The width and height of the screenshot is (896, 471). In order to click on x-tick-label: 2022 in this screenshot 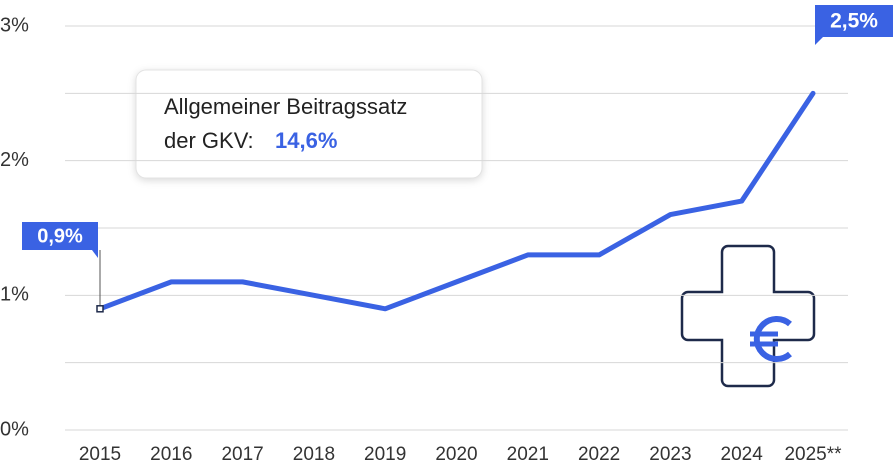, I will do `click(599, 454)`.